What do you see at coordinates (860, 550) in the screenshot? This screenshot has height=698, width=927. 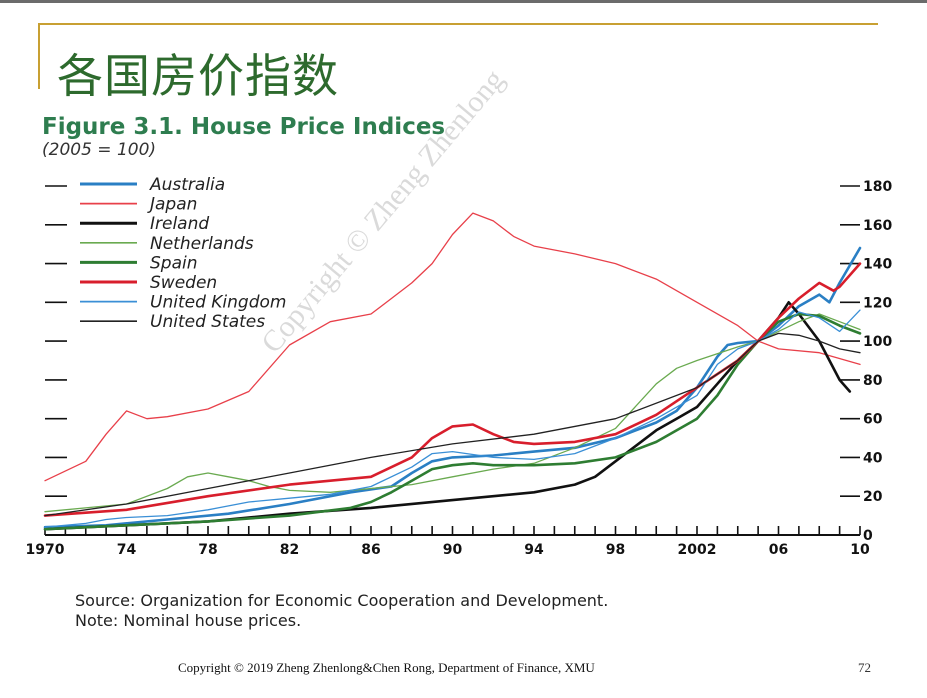 I see `x-tick-label: 10` at bounding box center [860, 550].